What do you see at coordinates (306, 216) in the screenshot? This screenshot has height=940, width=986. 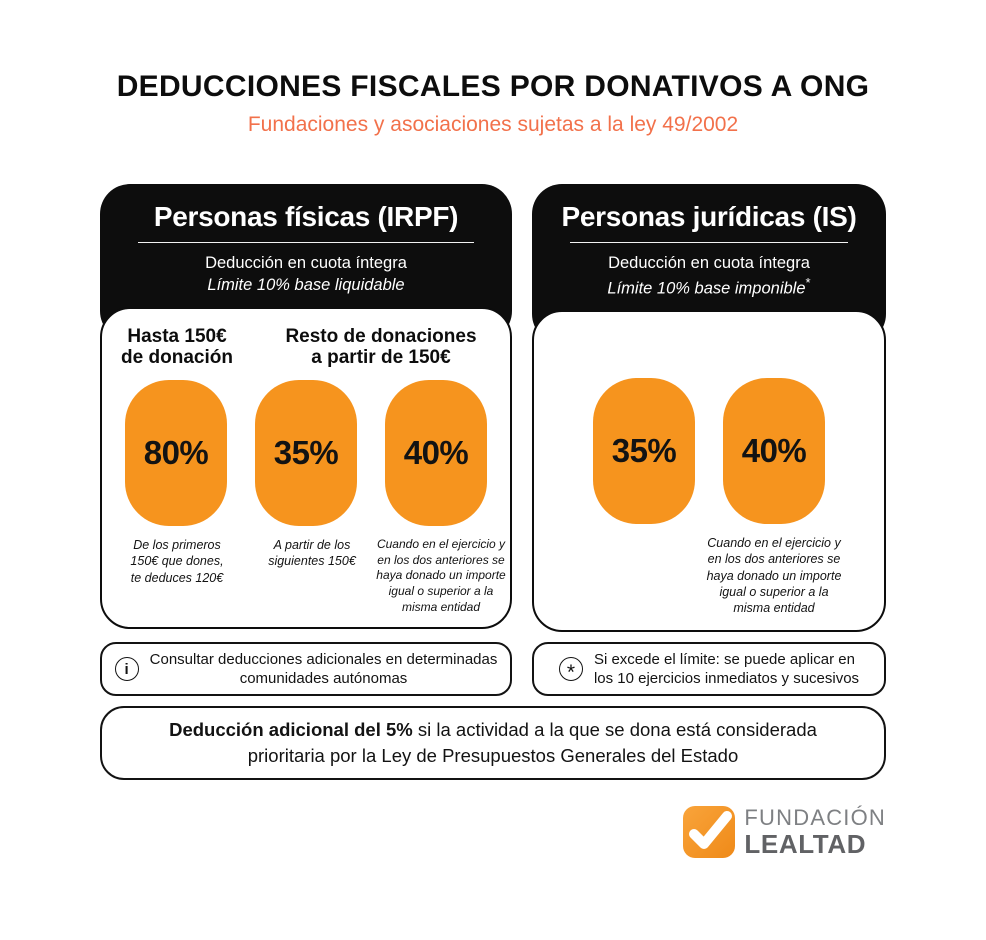 I see `card-fisicas-title: Personas físicas (IRPF)` at bounding box center [306, 216].